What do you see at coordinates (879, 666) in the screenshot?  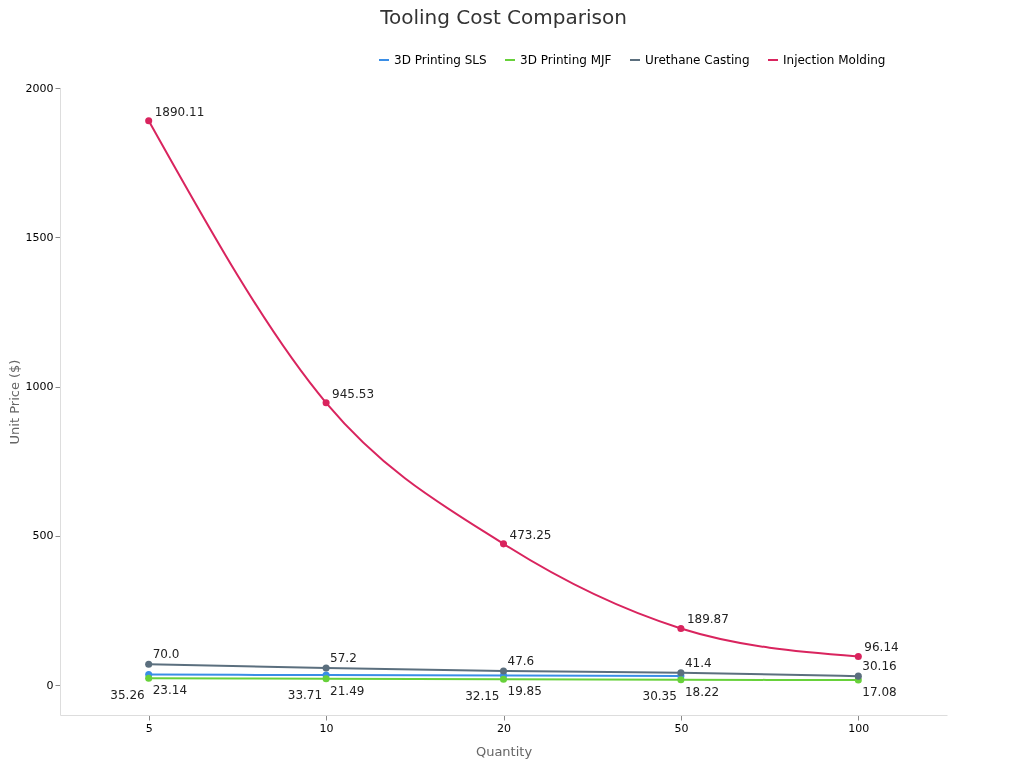 I see `data-label: 30.16` at bounding box center [879, 666].